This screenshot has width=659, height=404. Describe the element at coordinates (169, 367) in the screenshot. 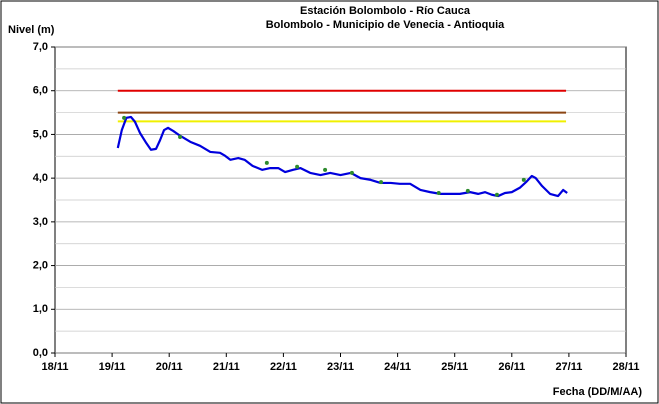

I see `x-tick-label: 20/11` at that location.